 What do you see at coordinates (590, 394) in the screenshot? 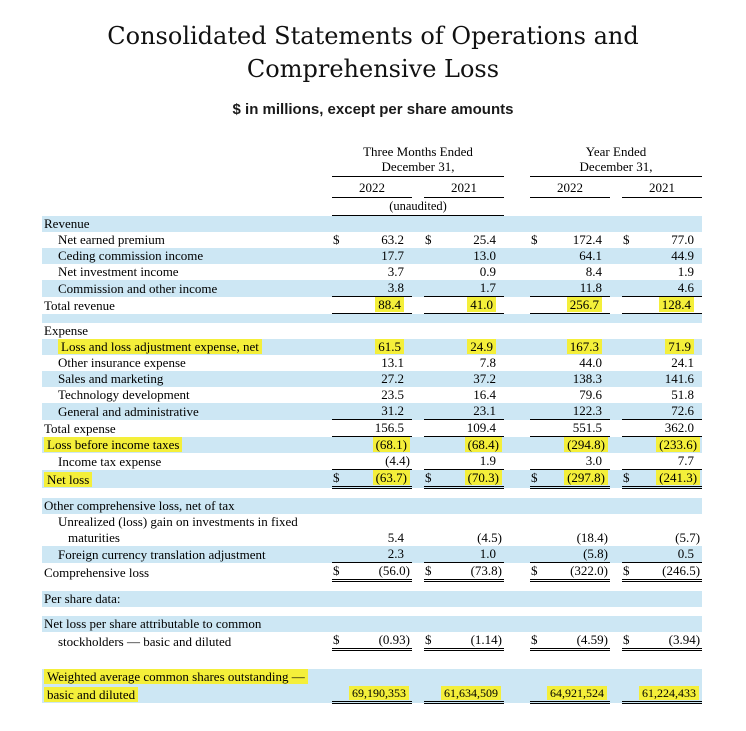
I see `value-text: 79.6` at bounding box center [590, 394].